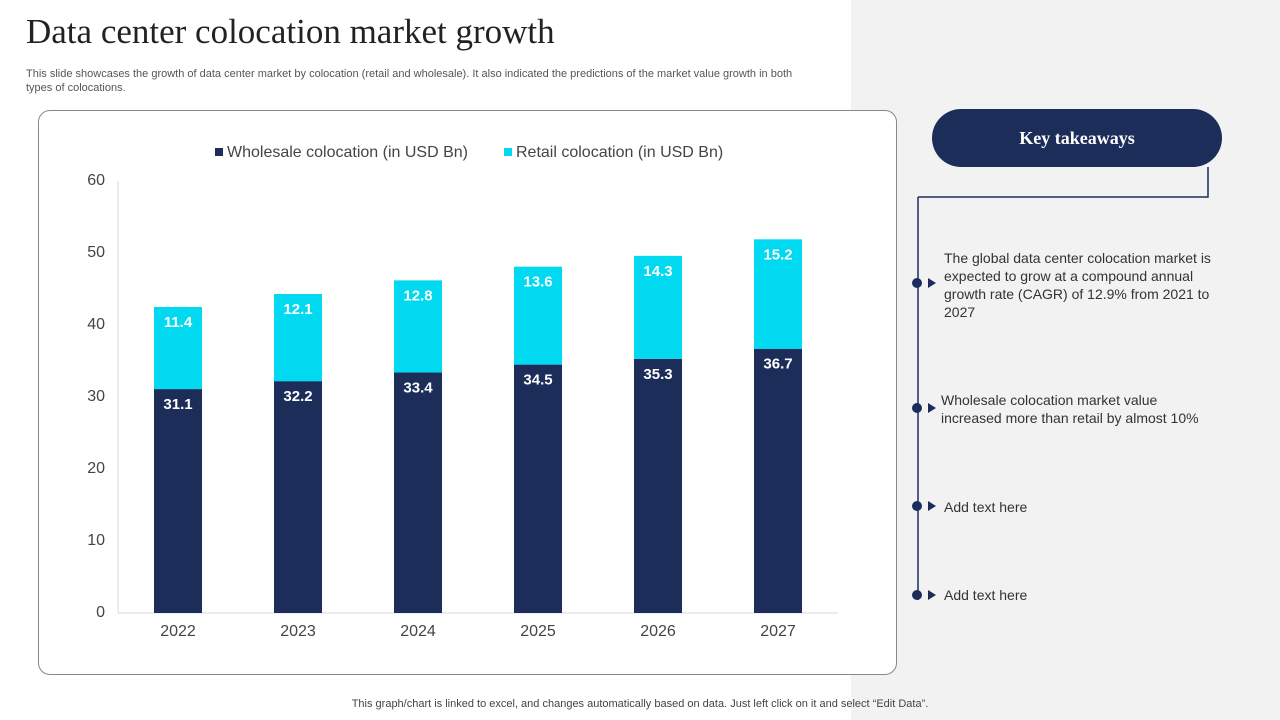 The image size is (1280, 720). Describe the element at coordinates (657, 271) in the screenshot. I see `value-label: 14.3` at that location.